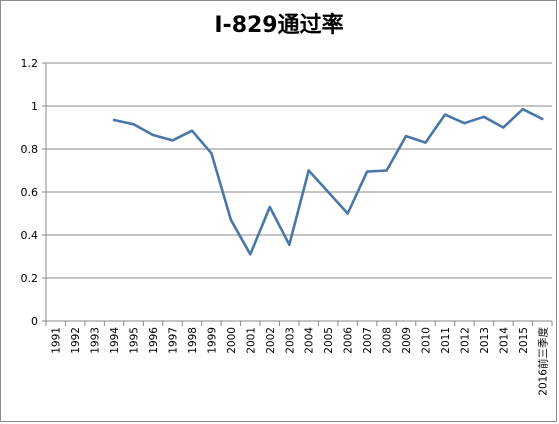 Image resolution: width=559 pixels, height=424 pixels. What do you see at coordinates (407, 340) in the screenshot?
I see `x-tick-label: 2009` at bounding box center [407, 340].